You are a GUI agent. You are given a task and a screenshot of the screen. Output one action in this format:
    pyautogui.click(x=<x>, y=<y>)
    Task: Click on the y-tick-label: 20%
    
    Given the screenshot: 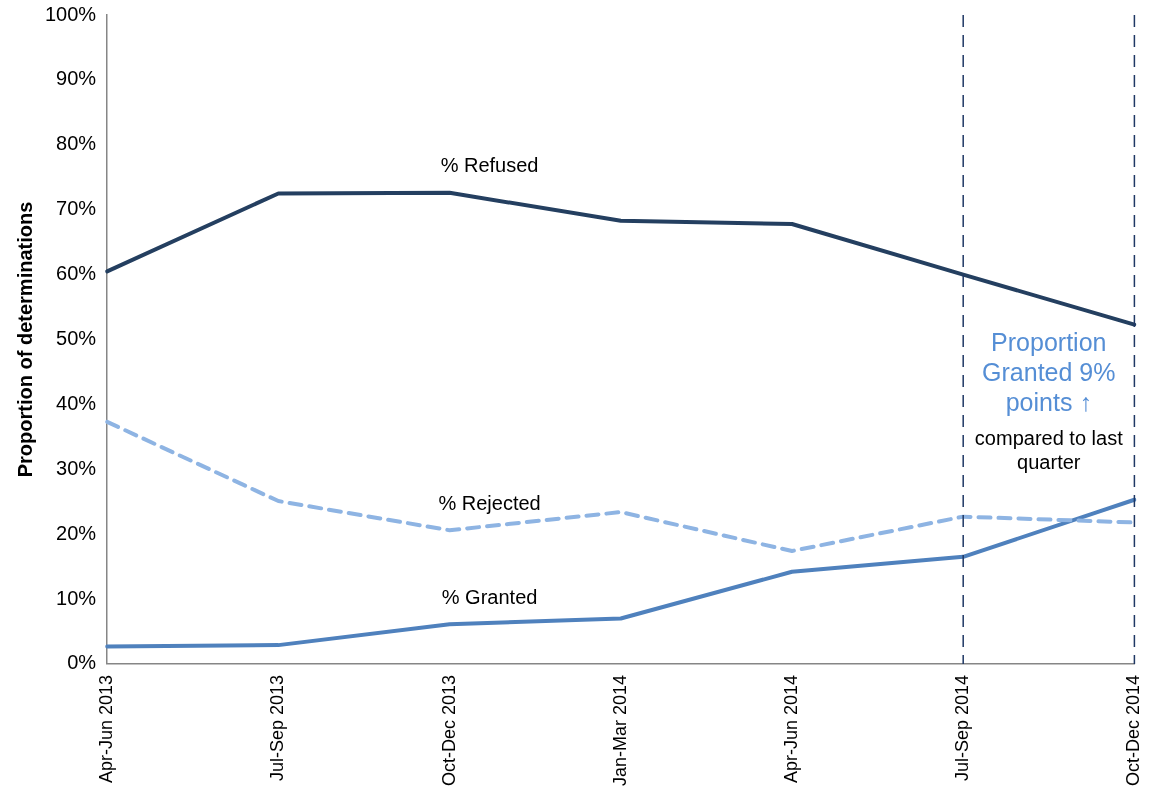 What is the action you would take?
    pyautogui.click(x=76, y=532)
    